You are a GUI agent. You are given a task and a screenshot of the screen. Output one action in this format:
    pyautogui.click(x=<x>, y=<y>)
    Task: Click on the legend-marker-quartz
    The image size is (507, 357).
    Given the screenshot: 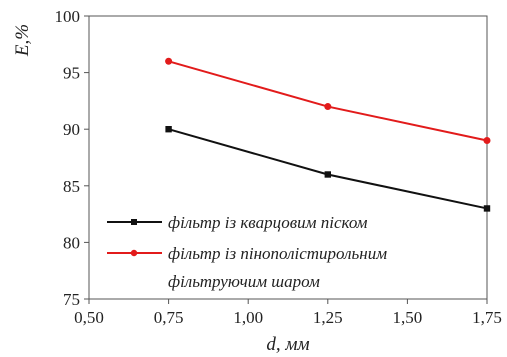 What is the action you would take?
    pyautogui.click(x=134, y=222)
    